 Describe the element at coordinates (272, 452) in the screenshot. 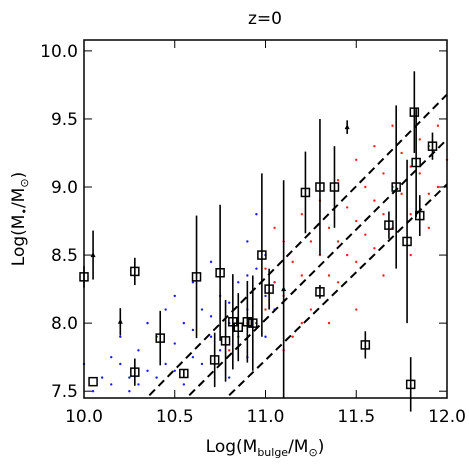

I see `label-sub: bulge` at that location.